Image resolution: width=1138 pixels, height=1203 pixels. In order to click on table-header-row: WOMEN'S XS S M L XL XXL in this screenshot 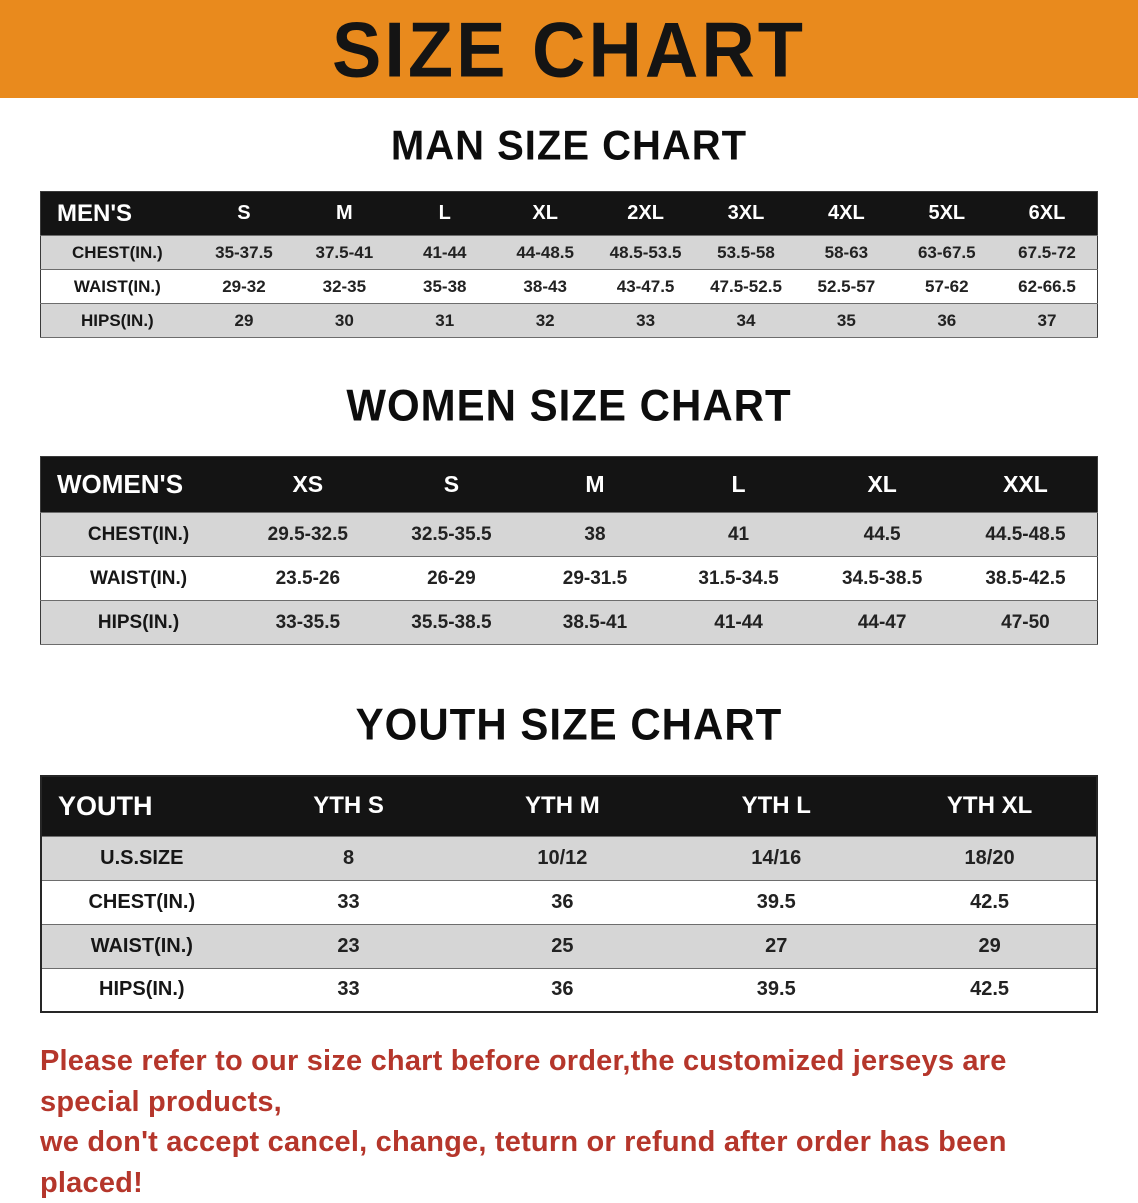, I will do `click(569, 484)`.